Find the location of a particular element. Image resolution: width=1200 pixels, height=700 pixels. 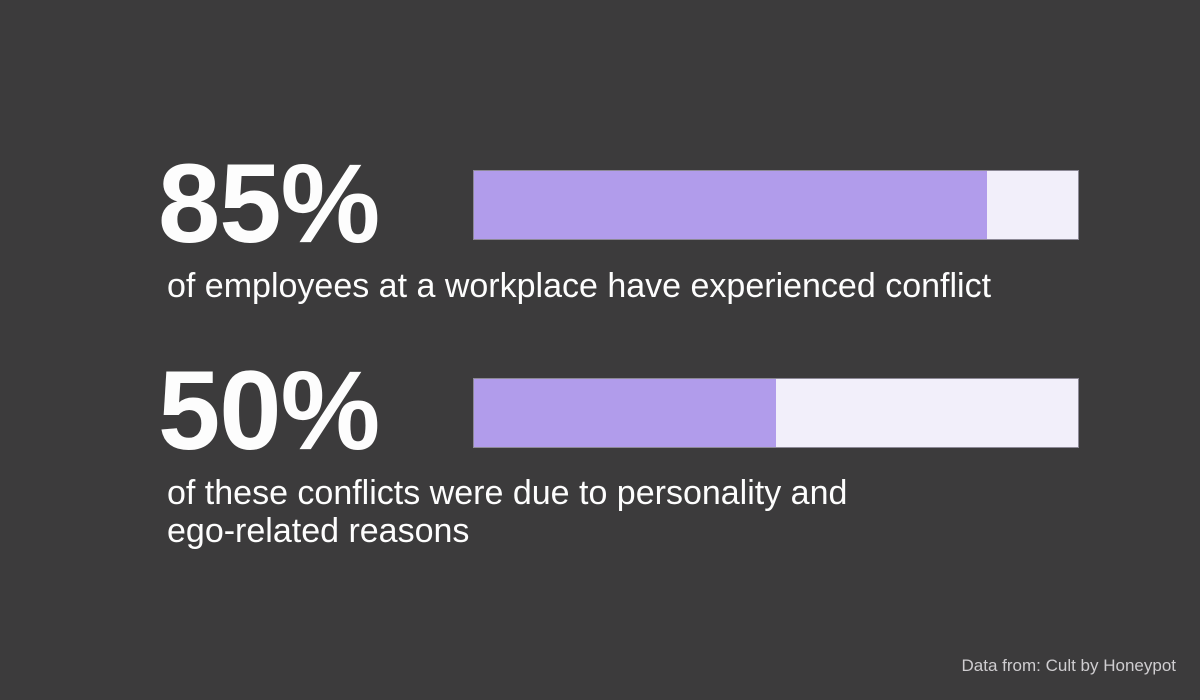

data-source-credit: Data from: Cult by Honeypot is located at coordinates (1068, 665).